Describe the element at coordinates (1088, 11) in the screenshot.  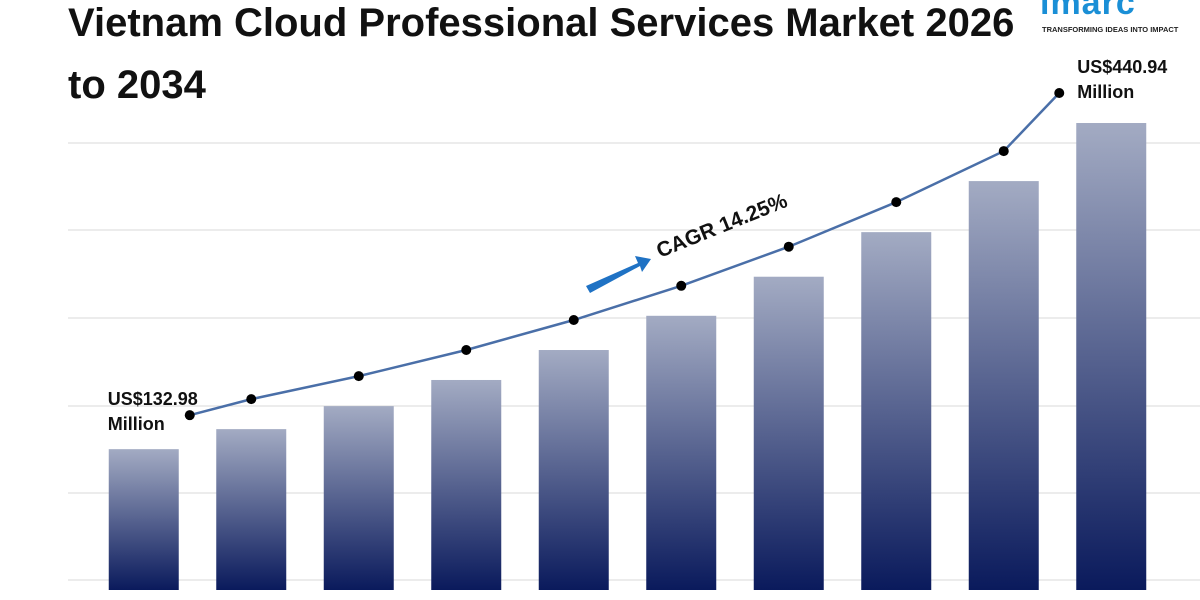
I see `logo: imarc` at that location.